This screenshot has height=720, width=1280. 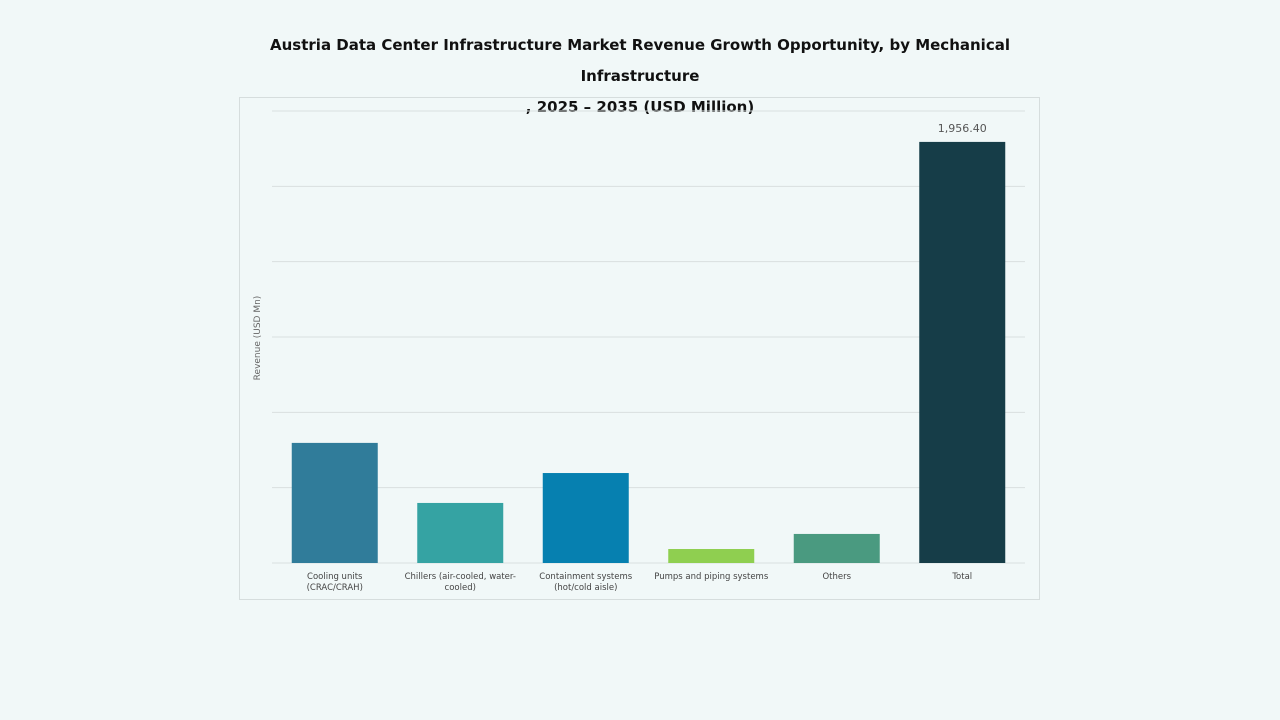 What do you see at coordinates (961, 577) in the screenshot?
I see `x-tick-label: Total` at bounding box center [961, 577].